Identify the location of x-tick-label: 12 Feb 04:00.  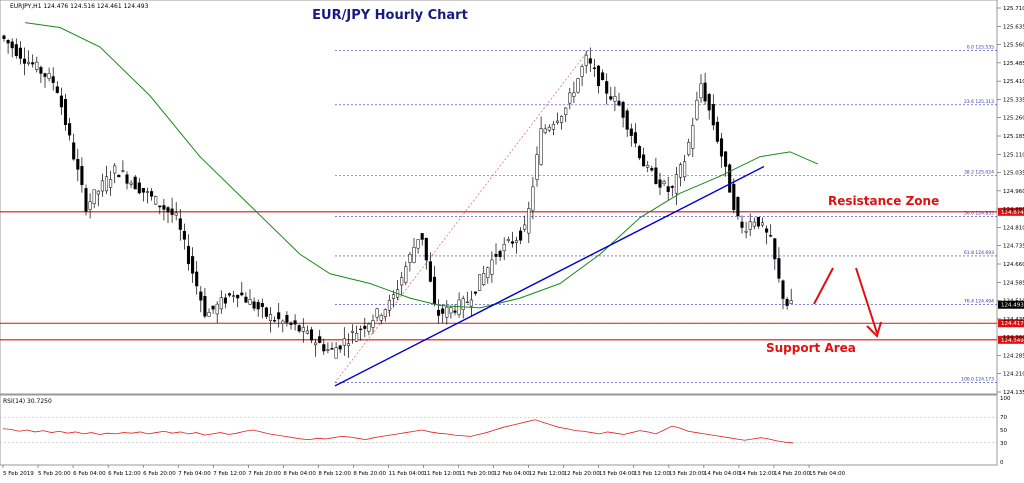
(512, 474).